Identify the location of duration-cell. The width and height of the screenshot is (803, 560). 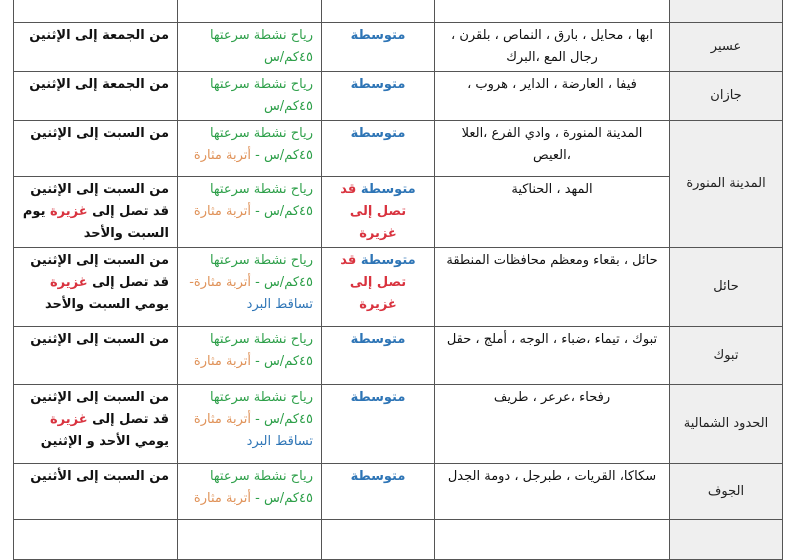
(95, 539).